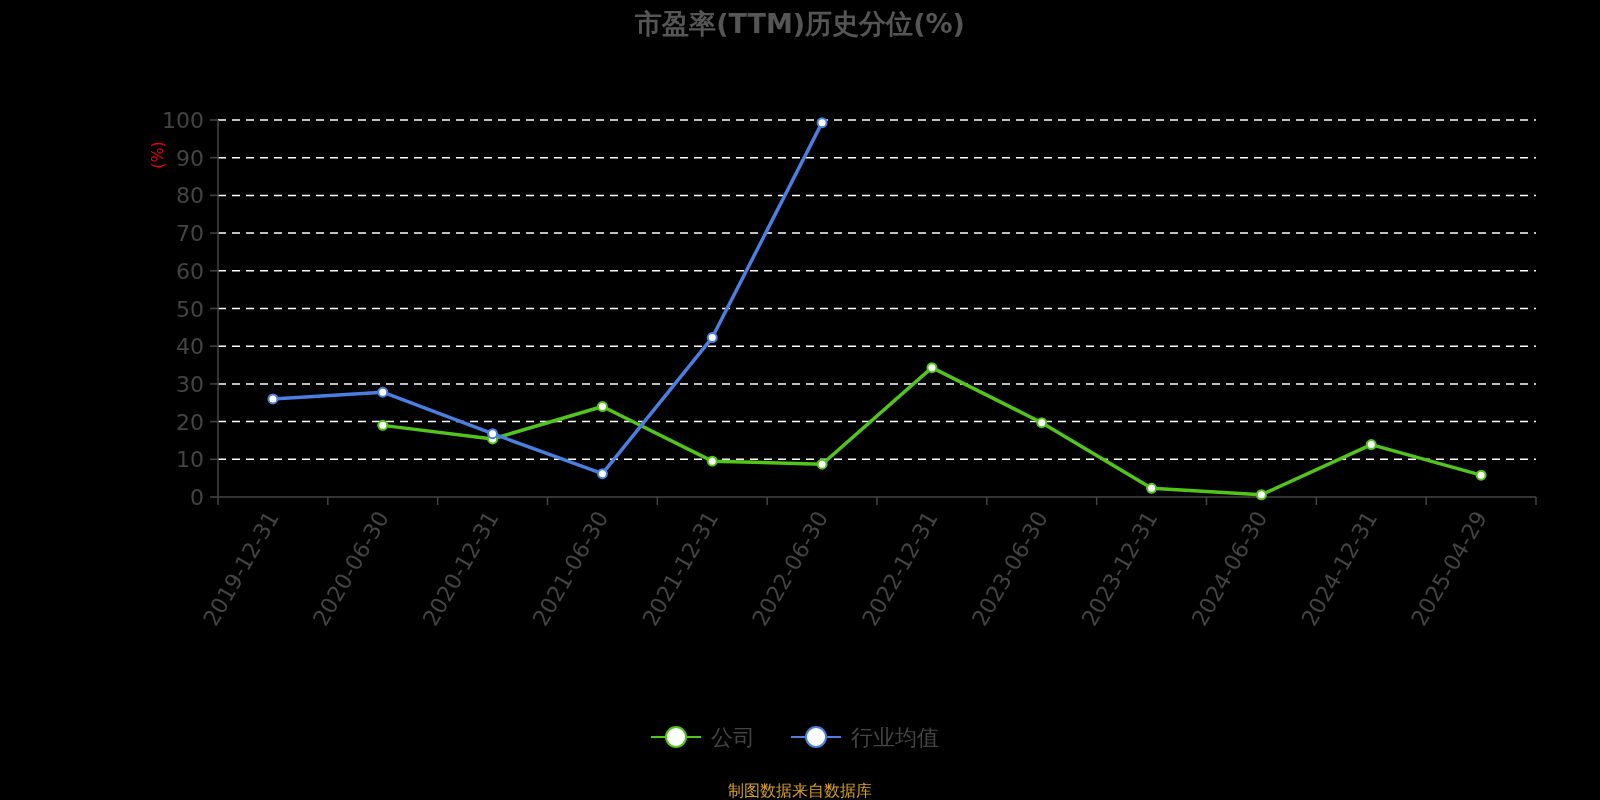 The image size is (1600, 800). Describe the element at coordinates (190, 422) in the screenshot. I see `y-tick-label: 20` at that location.